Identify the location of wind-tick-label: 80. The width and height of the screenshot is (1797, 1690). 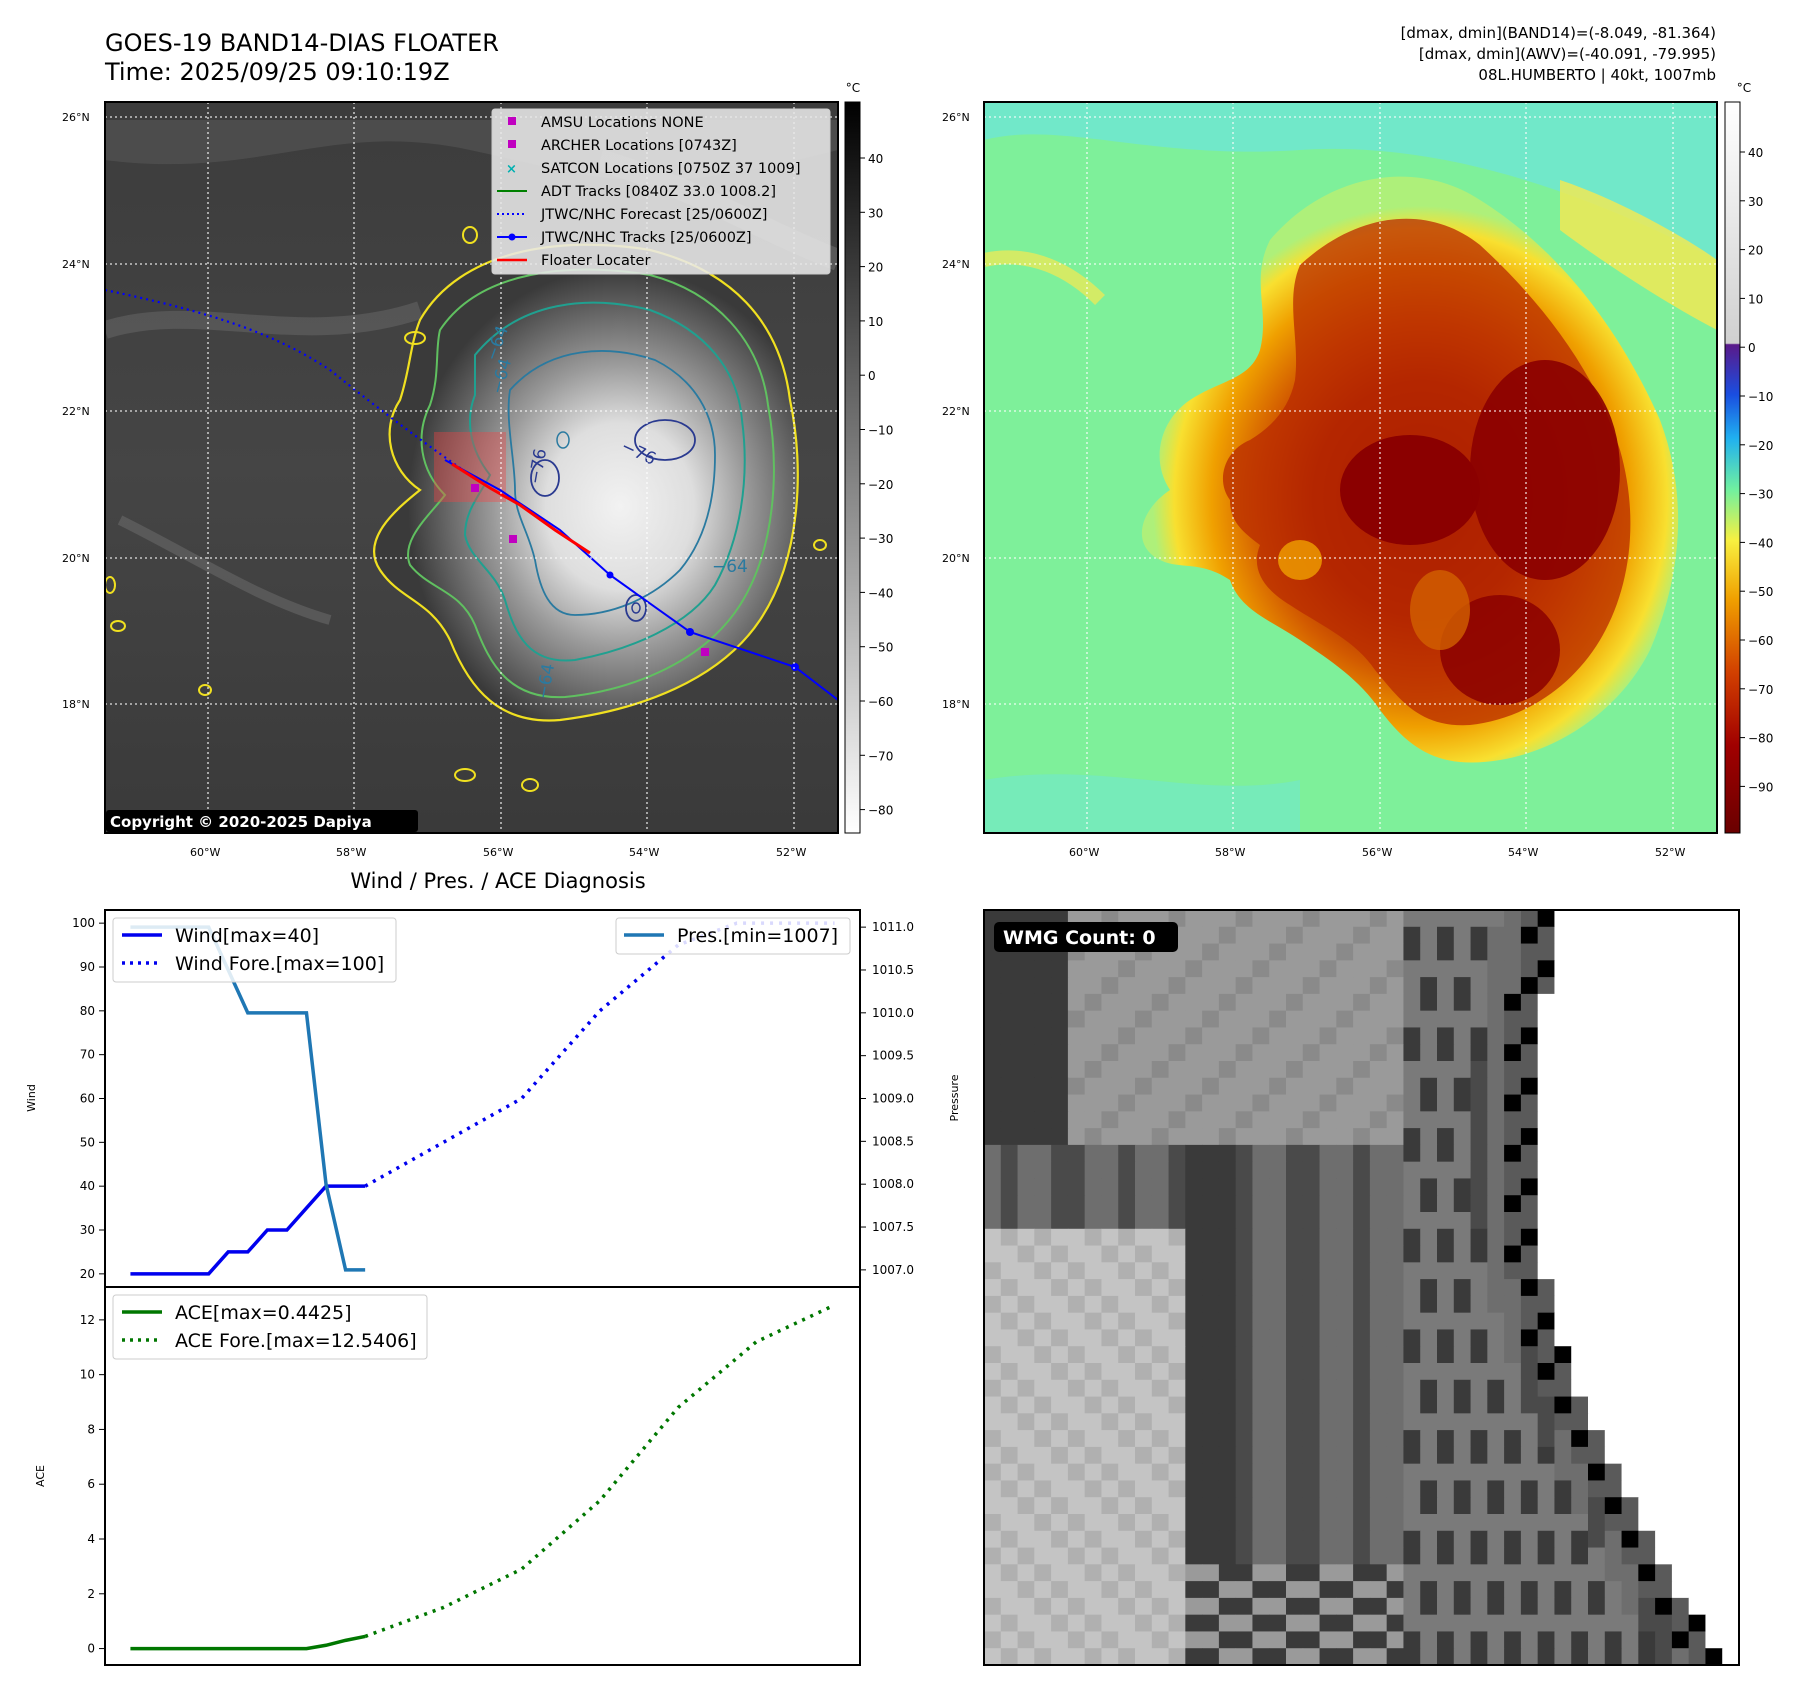
(87, 1011).